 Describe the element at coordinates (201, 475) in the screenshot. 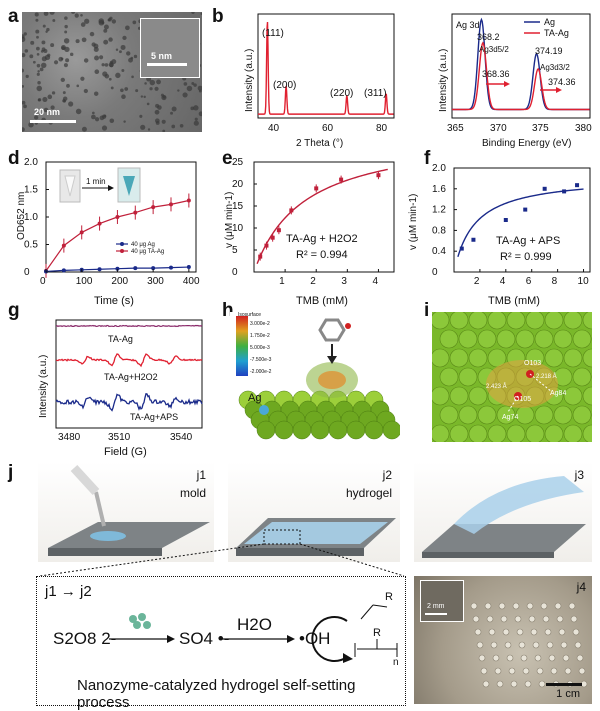

I see `j1-label: j1` at that location.